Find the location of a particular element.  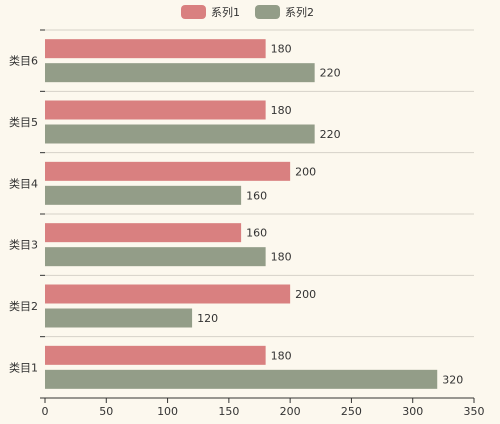

y-tick-label: 类目6 is located at coordinates (23, 61).